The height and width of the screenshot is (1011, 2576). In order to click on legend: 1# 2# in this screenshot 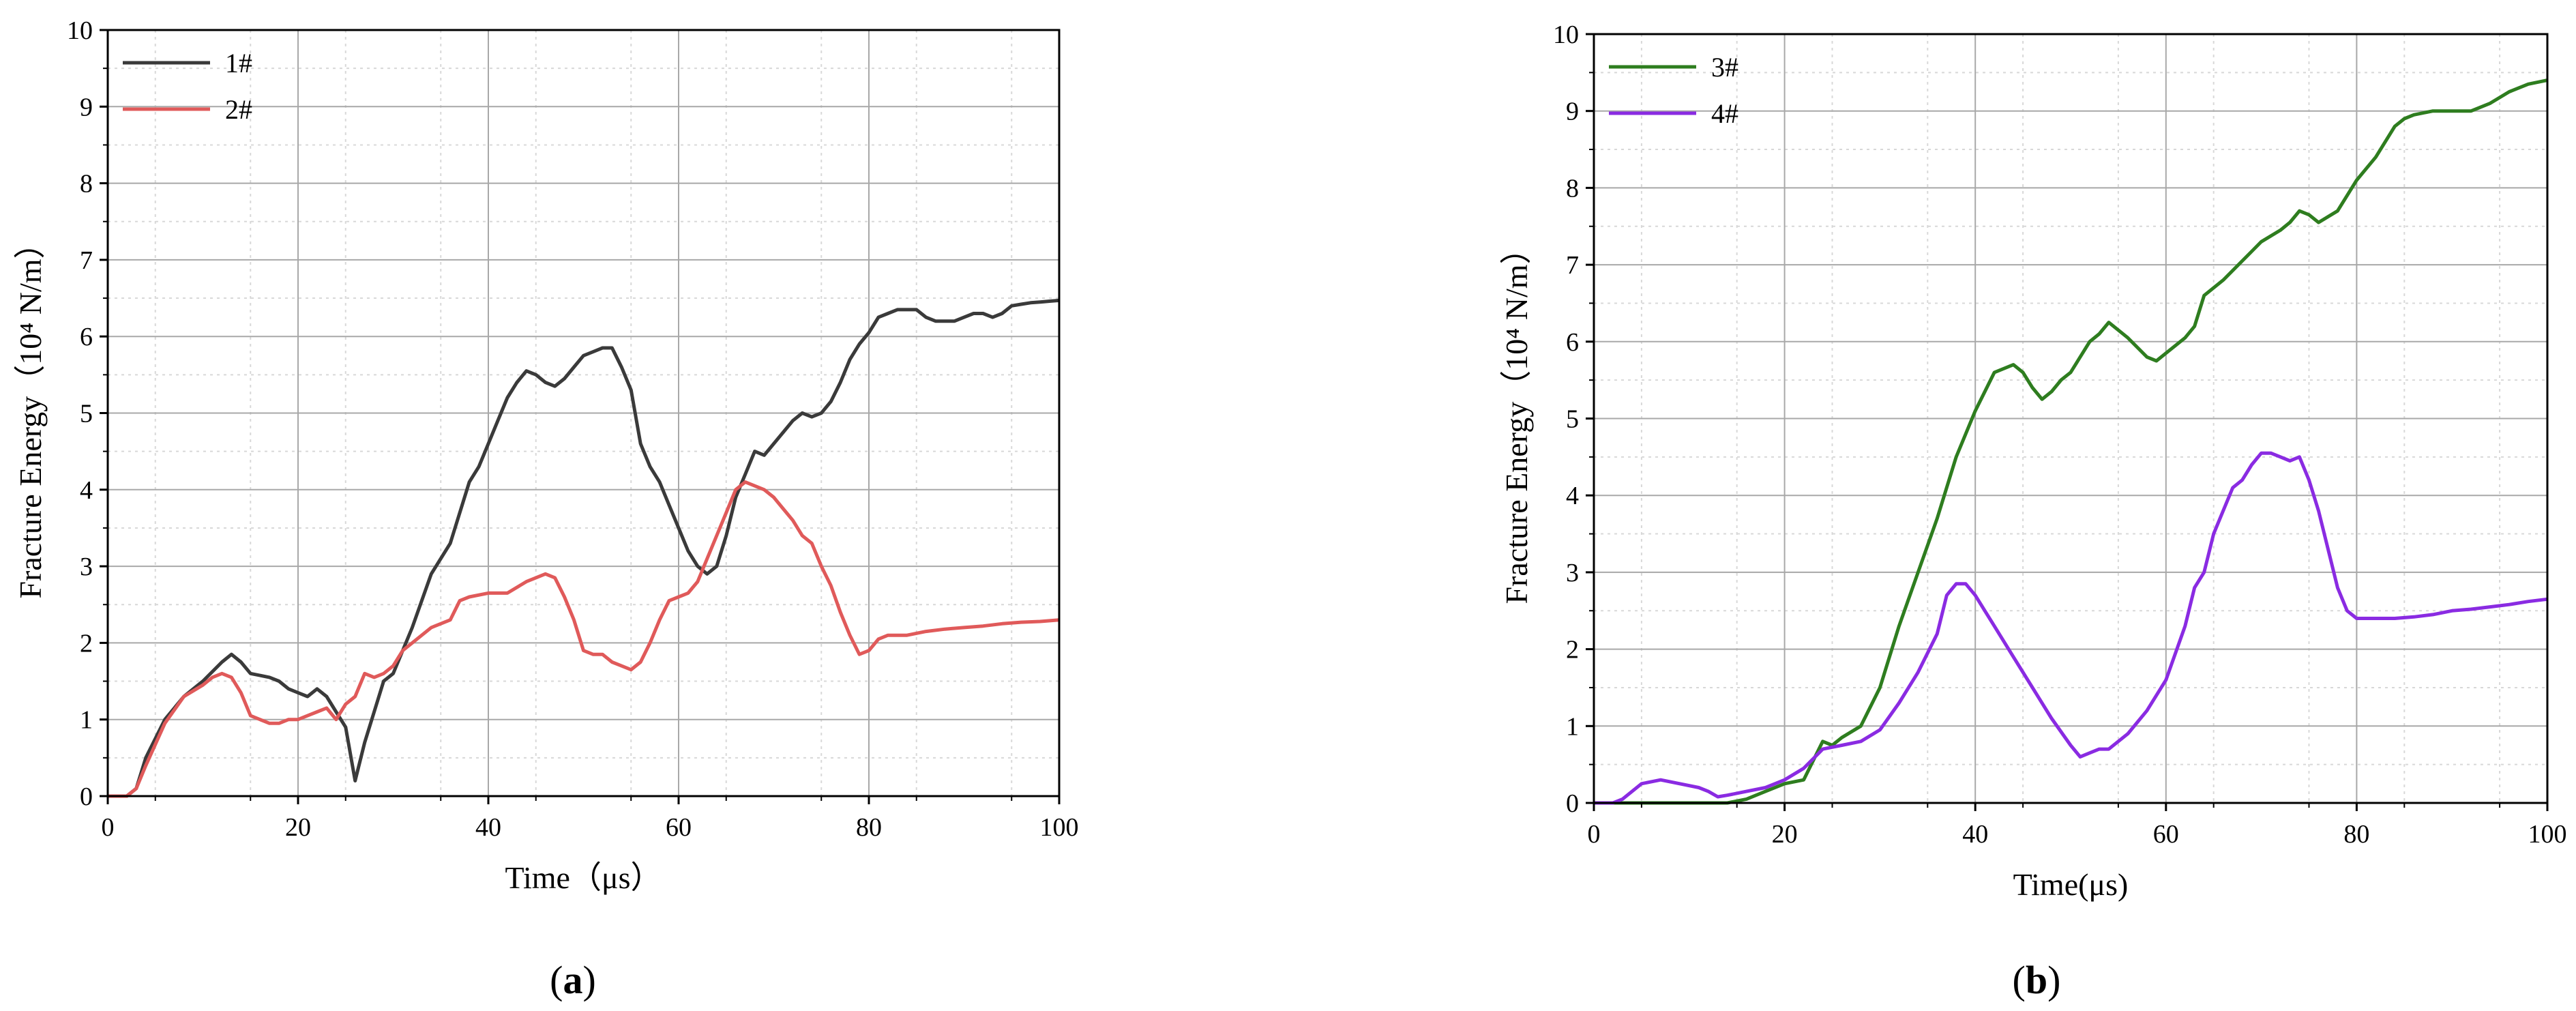, I will do `click(187, 87)`.